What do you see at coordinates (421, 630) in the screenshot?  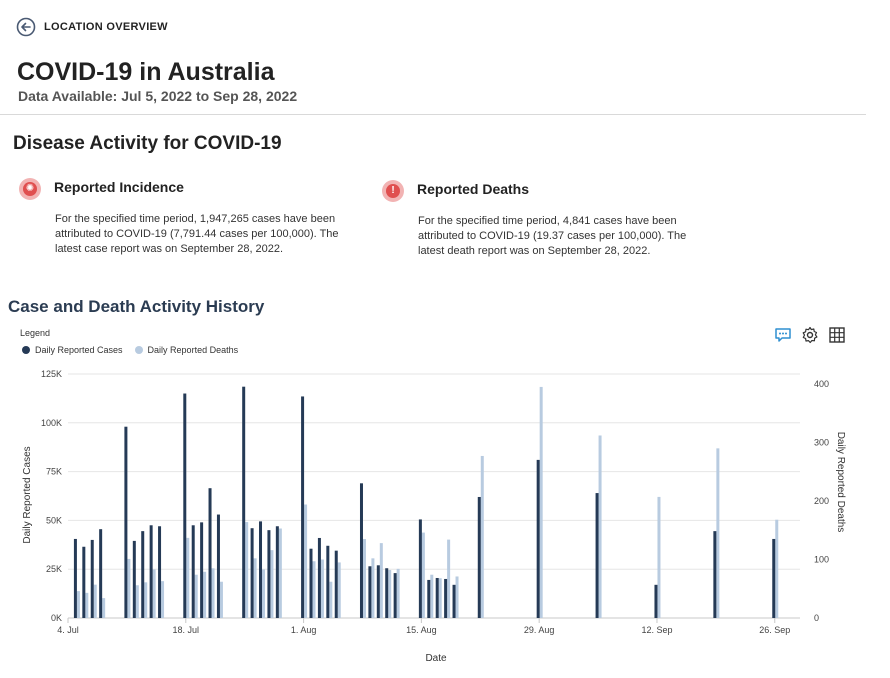 I see `x-tick-label: 15. Aug` at bounding box center [421, 630].